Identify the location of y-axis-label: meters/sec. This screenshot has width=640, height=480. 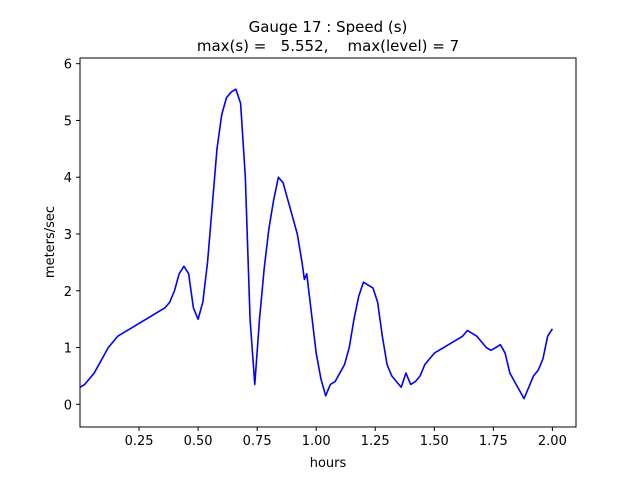
(50, 242).